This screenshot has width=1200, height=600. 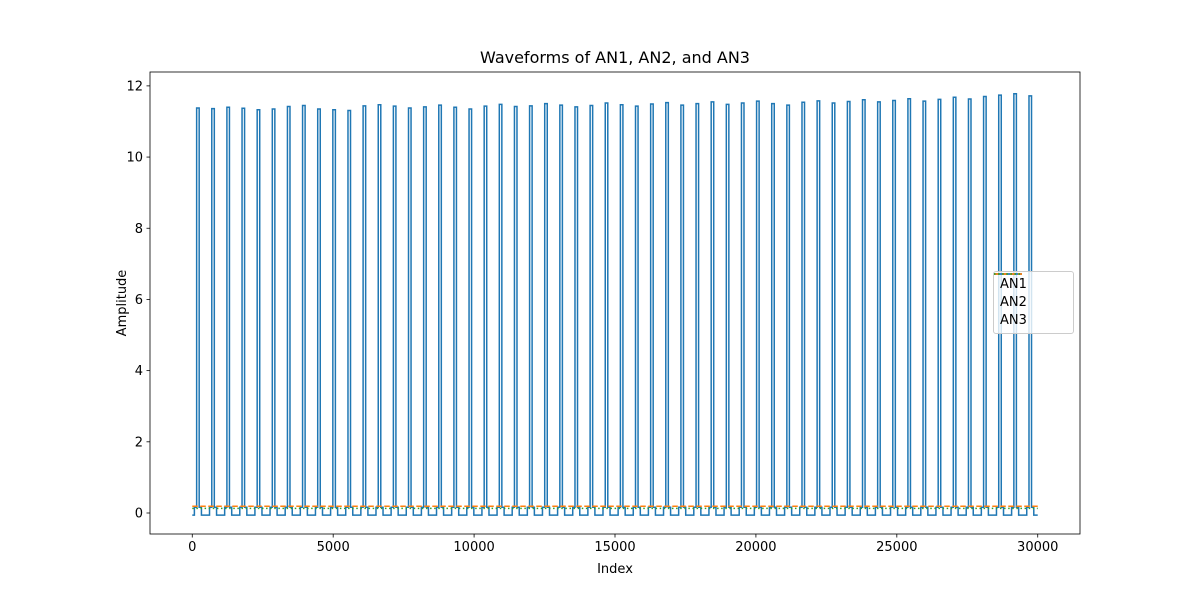 I want to click on chart-title: Waveforms of AN1, AN2, and AN3, so click(x=615, y=57).